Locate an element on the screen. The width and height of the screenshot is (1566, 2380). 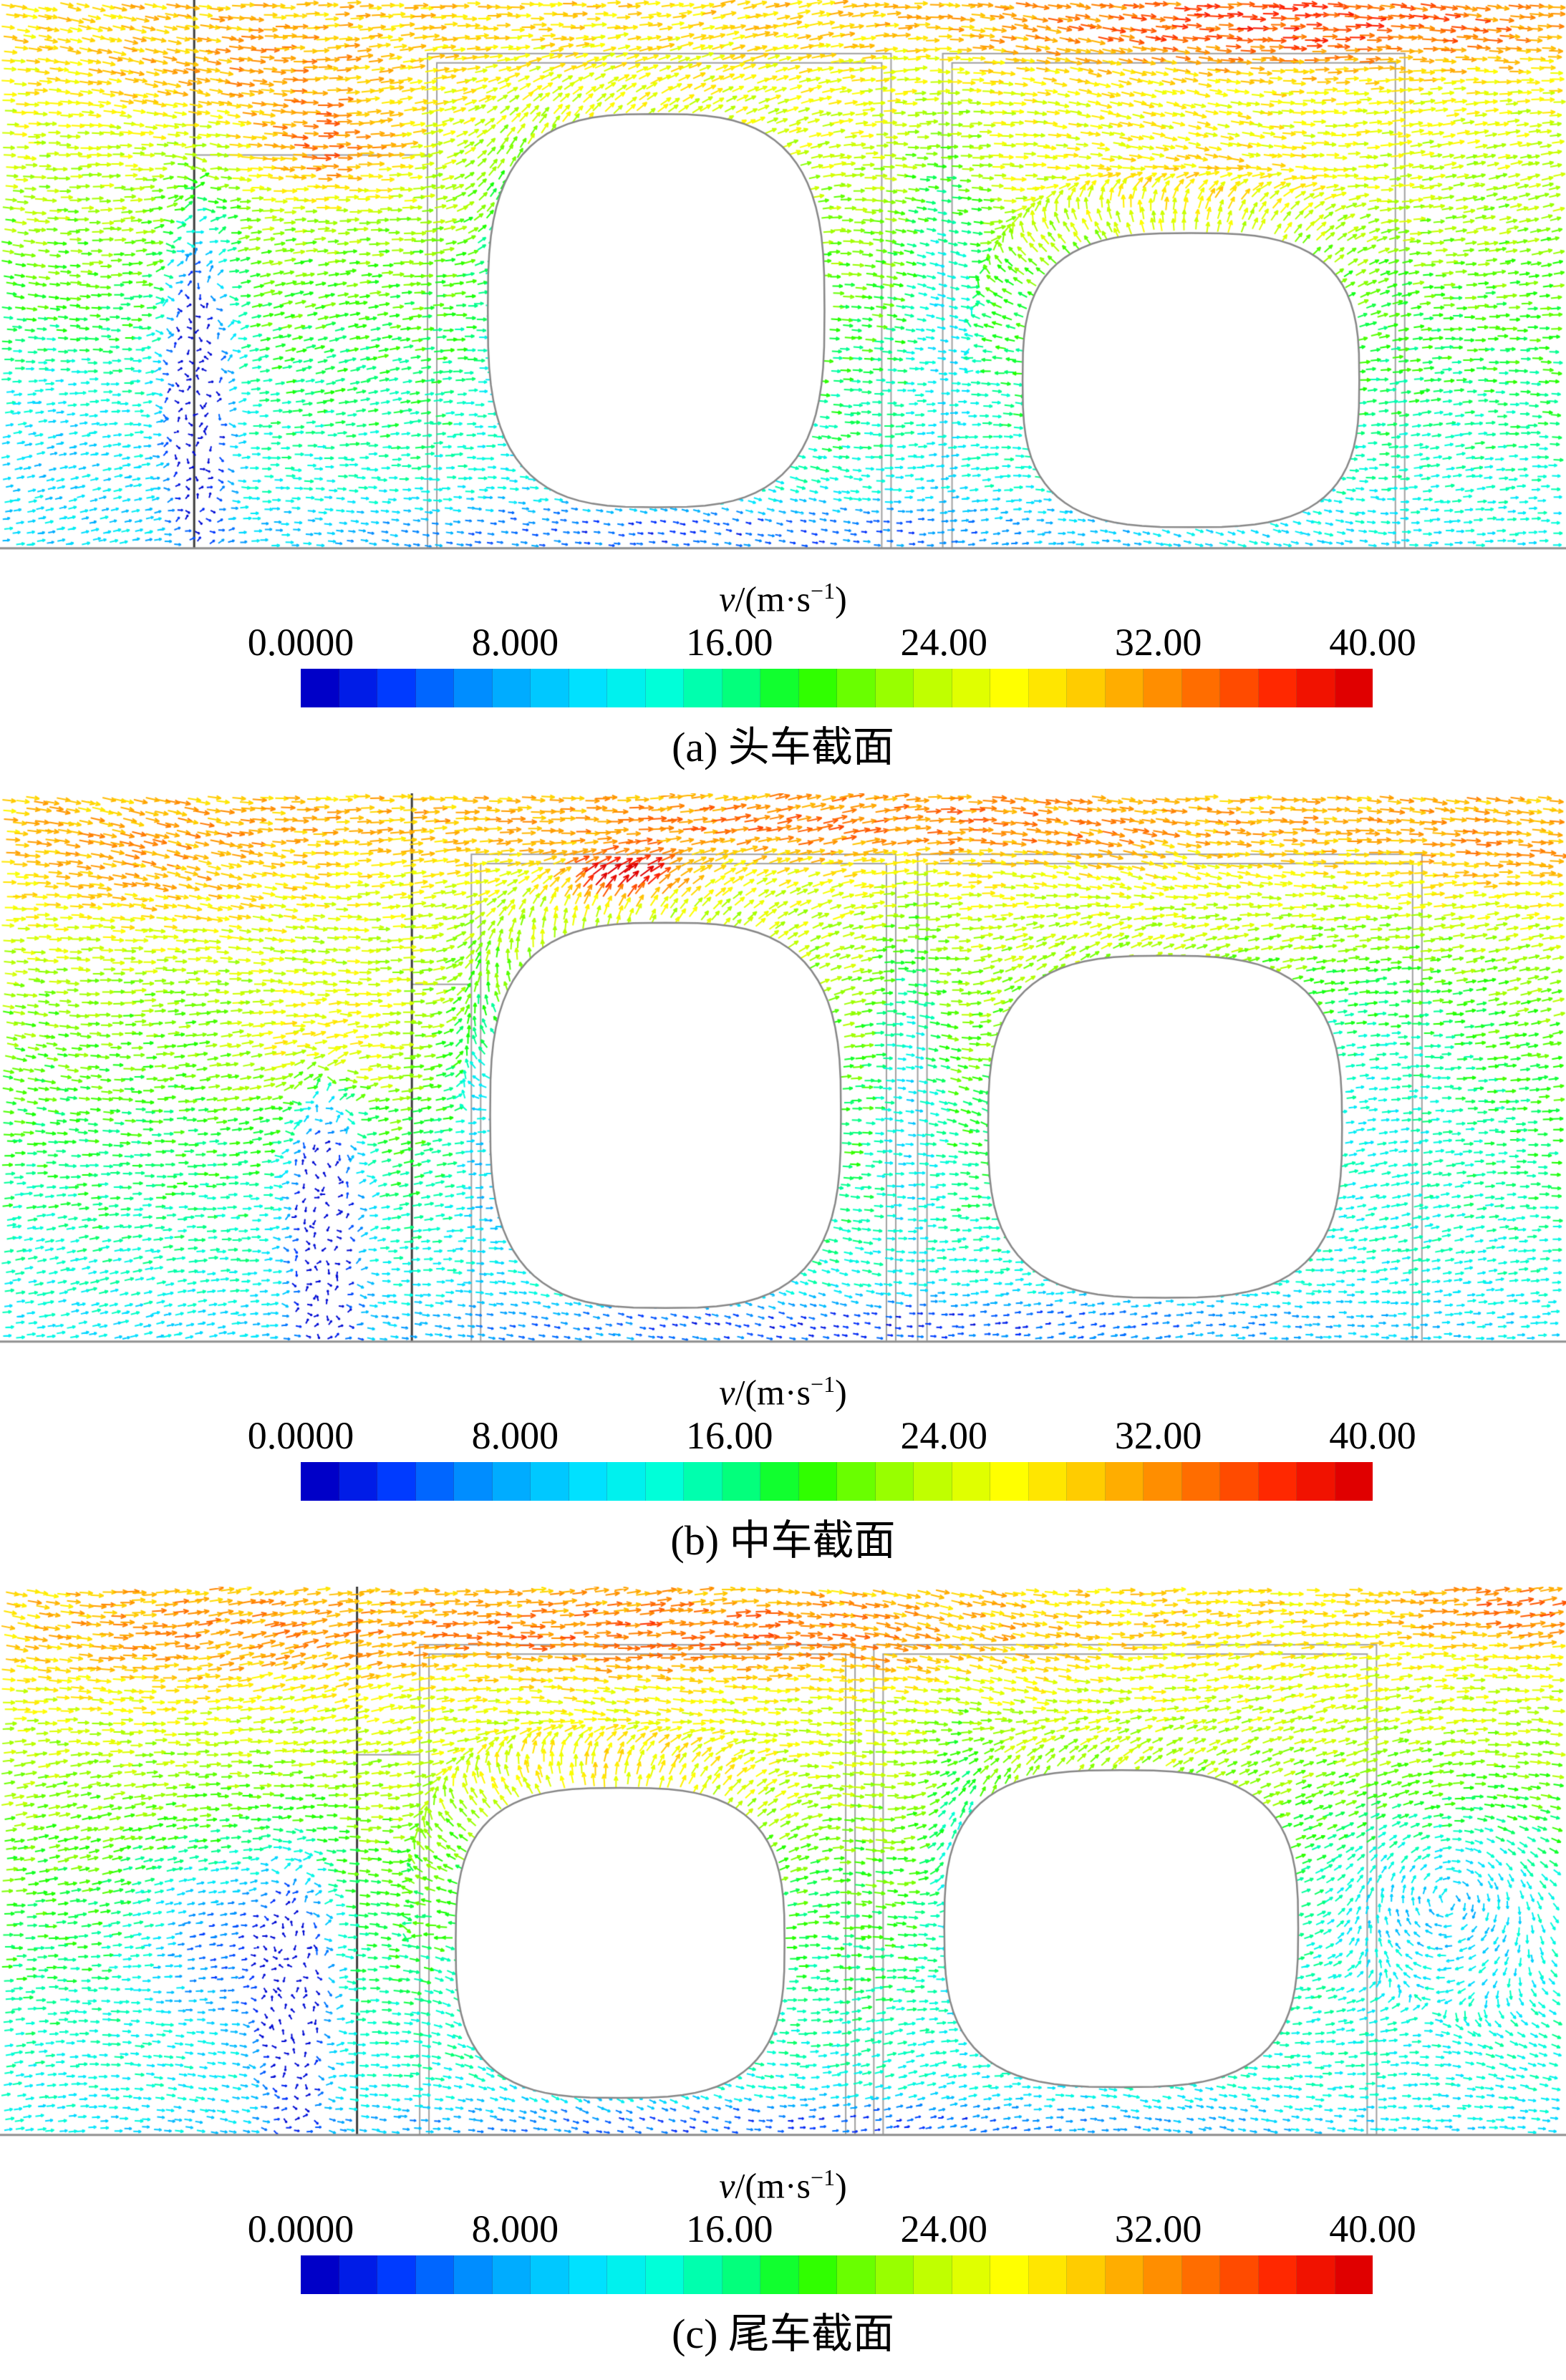
panel-caption-a: (a) 头车截面 is located at coordinates (783, 746).